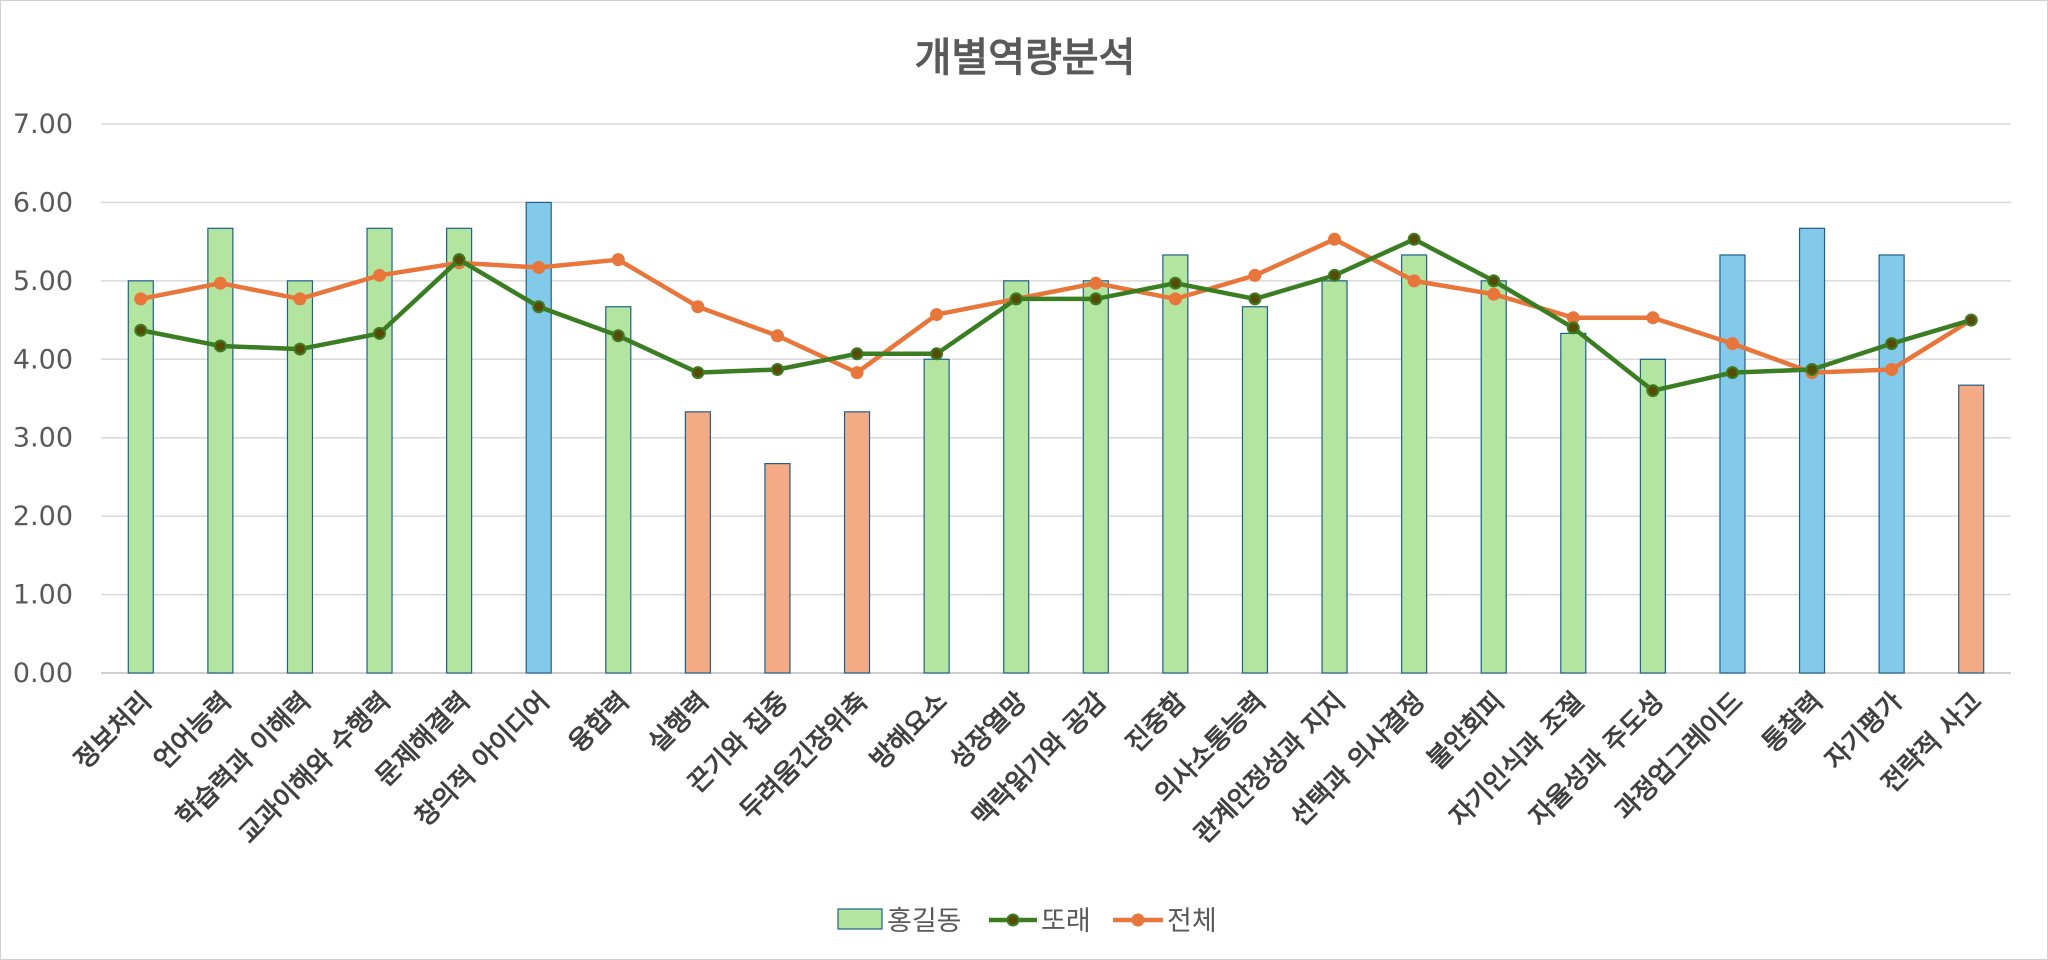 This screenshot has width=2048, height=960. What do you see at coordinates (43, 516) in the screenshot?
I see `y-tick-label: 2.00` at bounding box center [43, 516].